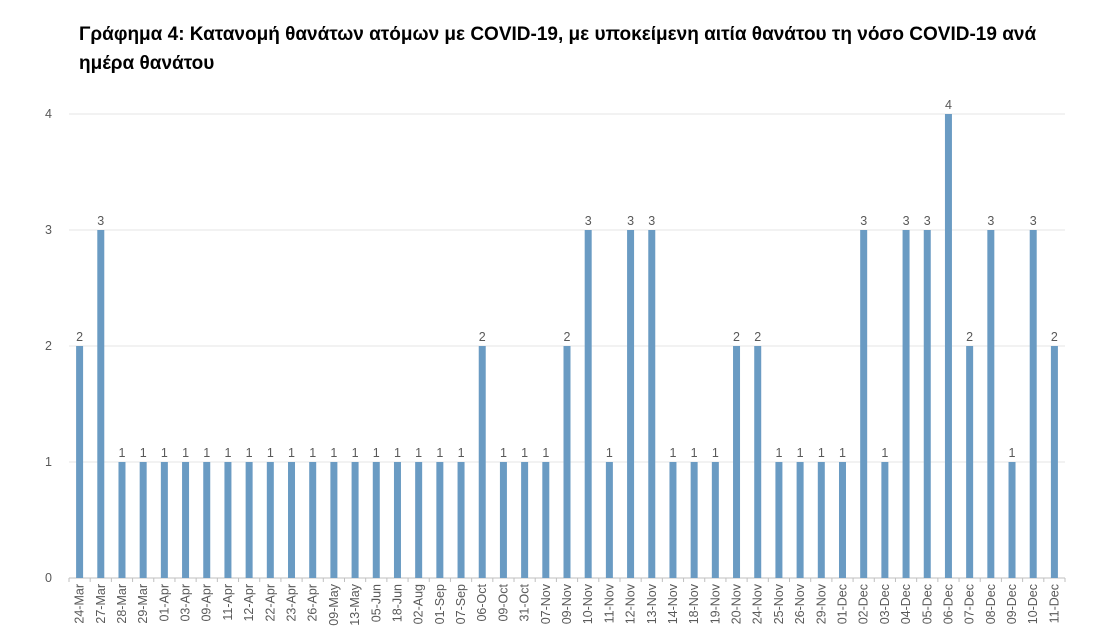 Image resolution: width=1093 pixels, height=644 pixels. I want to click on x-tick-label: 23-Apr, so click(292, 603).